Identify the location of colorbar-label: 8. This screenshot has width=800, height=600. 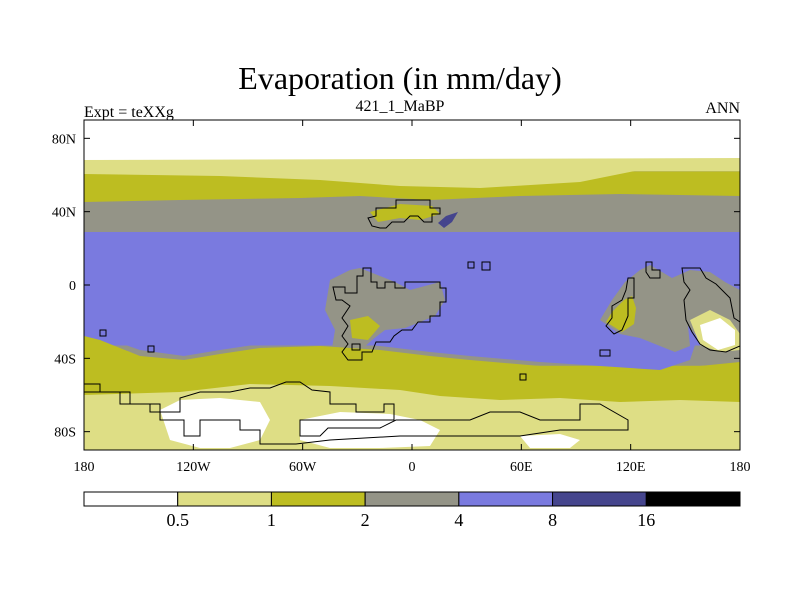
(552, 520).